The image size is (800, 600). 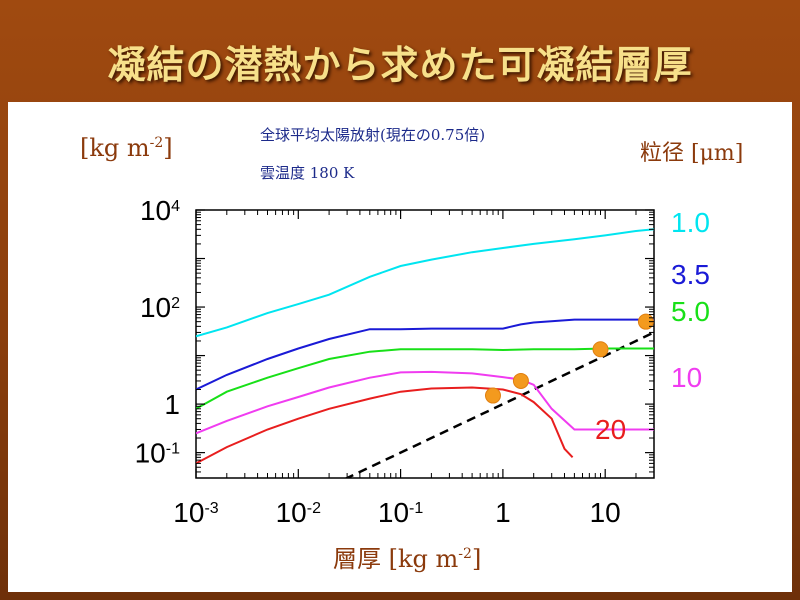 What do you see at coordinates (298, 512) in the screenshot?
I see `x-tick-label: 10⁻²` at bounding box center [298, 512].